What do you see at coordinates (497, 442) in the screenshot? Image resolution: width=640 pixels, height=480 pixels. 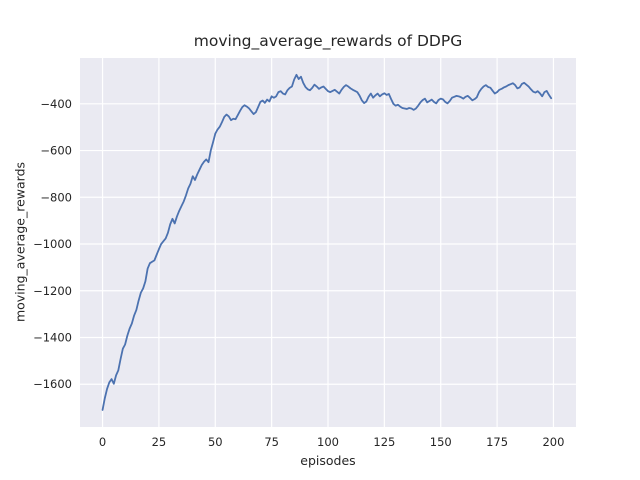 I see `x-tick-label: 175` at bounding box center [497, 442].